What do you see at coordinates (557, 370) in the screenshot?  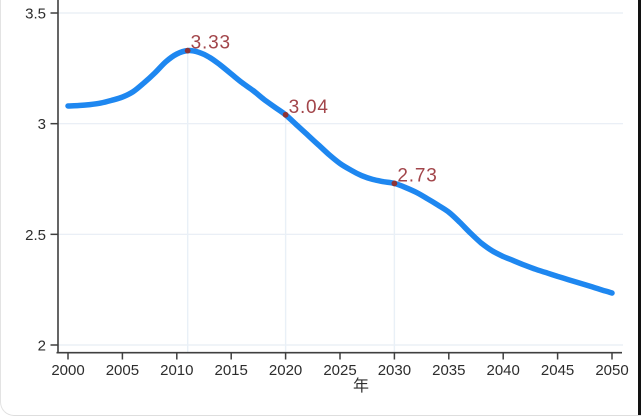 I see `x-tick-label: 2045` at bounding box center [557, 370].